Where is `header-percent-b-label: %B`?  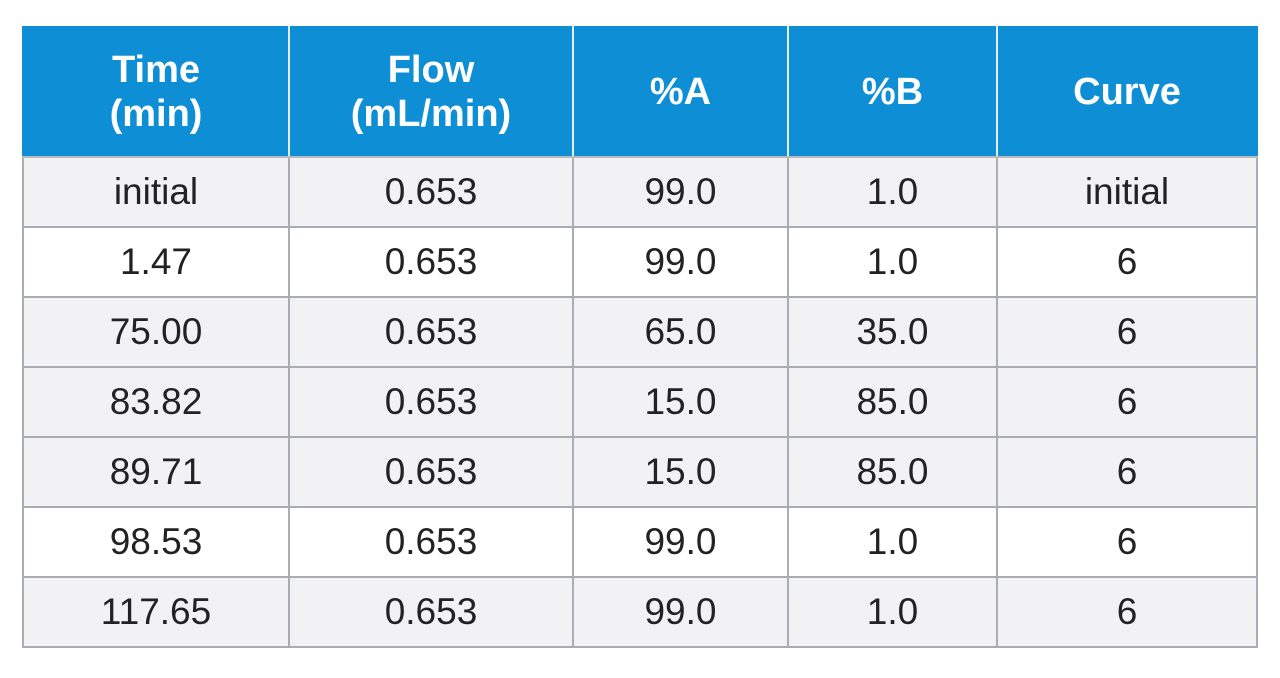
header-percent-b-label: %B is located at coordinates (892, 92).